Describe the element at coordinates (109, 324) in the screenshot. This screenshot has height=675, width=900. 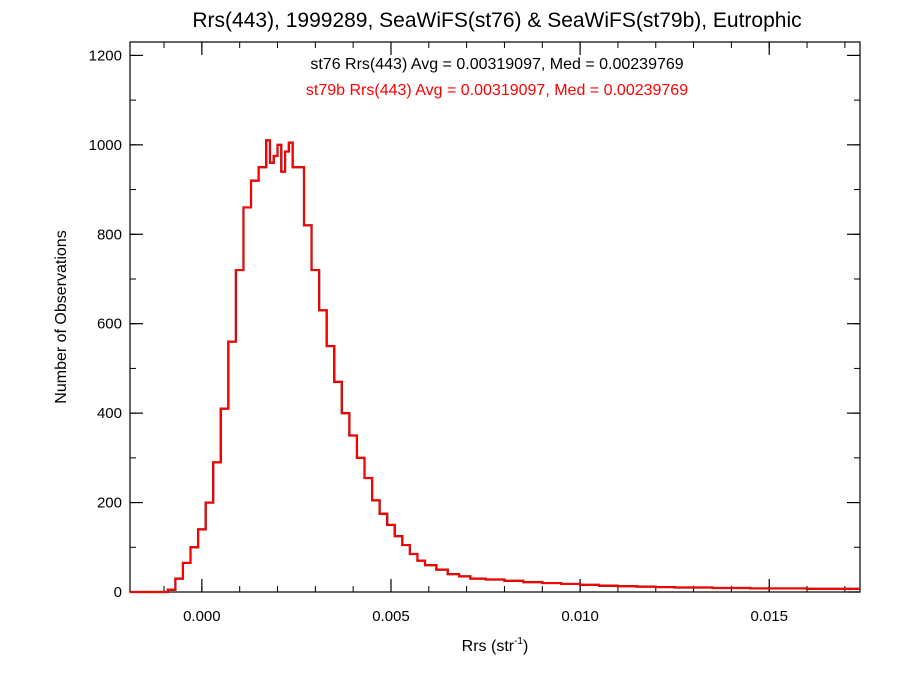
I see `y-tick-label: 600` at that location.